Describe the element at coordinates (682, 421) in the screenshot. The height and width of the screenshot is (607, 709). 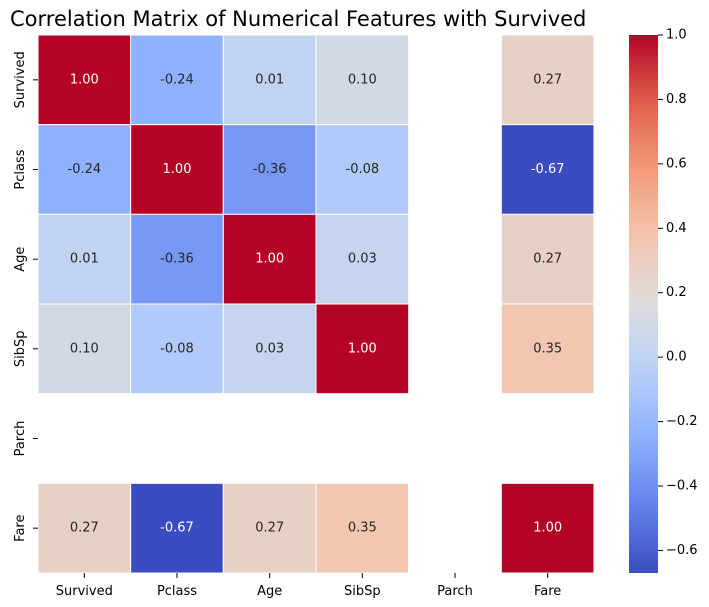
I see `colorbar-tick-label: −0.2` at that location.